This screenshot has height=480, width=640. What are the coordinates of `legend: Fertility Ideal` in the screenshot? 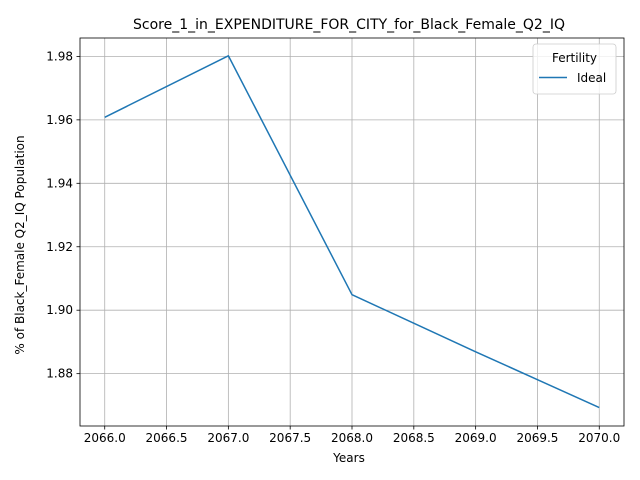 It's located at (574, 69).